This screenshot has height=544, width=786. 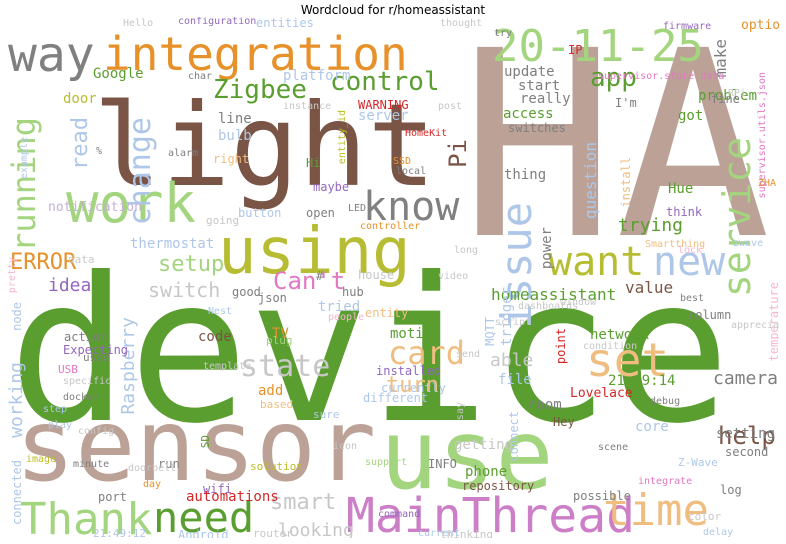 What do you see at coordinates (260, 213) in the screenshot?
I see `word-button: button` at bounding box center [260, 213].